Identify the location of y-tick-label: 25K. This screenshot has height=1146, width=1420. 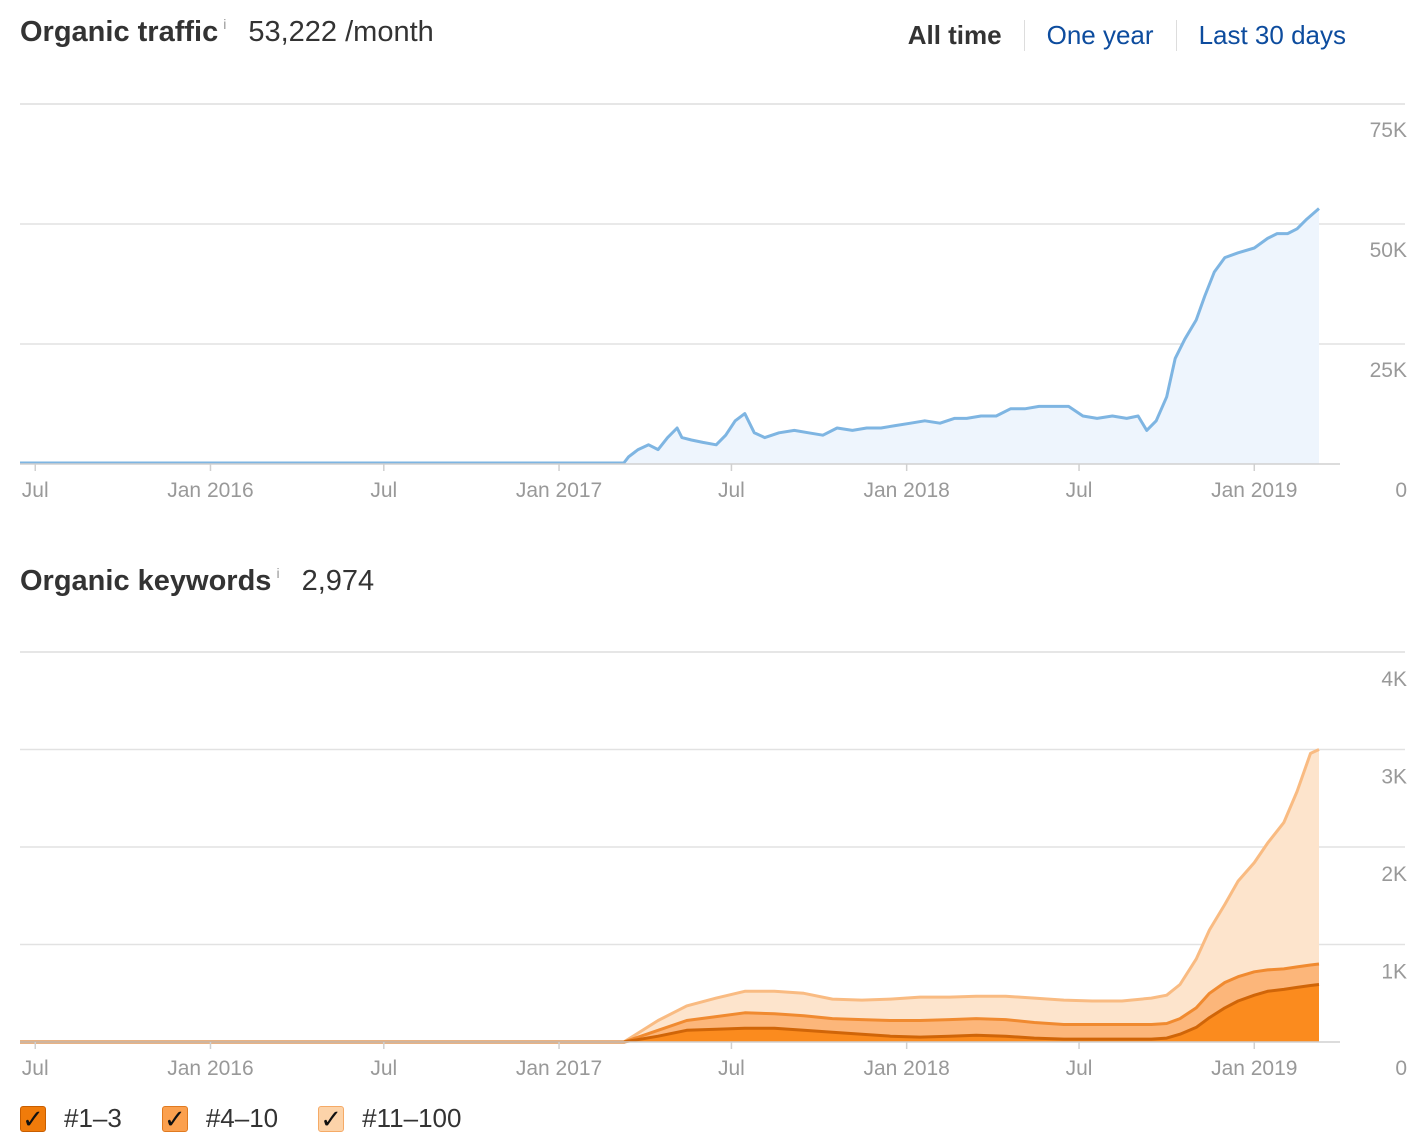
(1388, 370).